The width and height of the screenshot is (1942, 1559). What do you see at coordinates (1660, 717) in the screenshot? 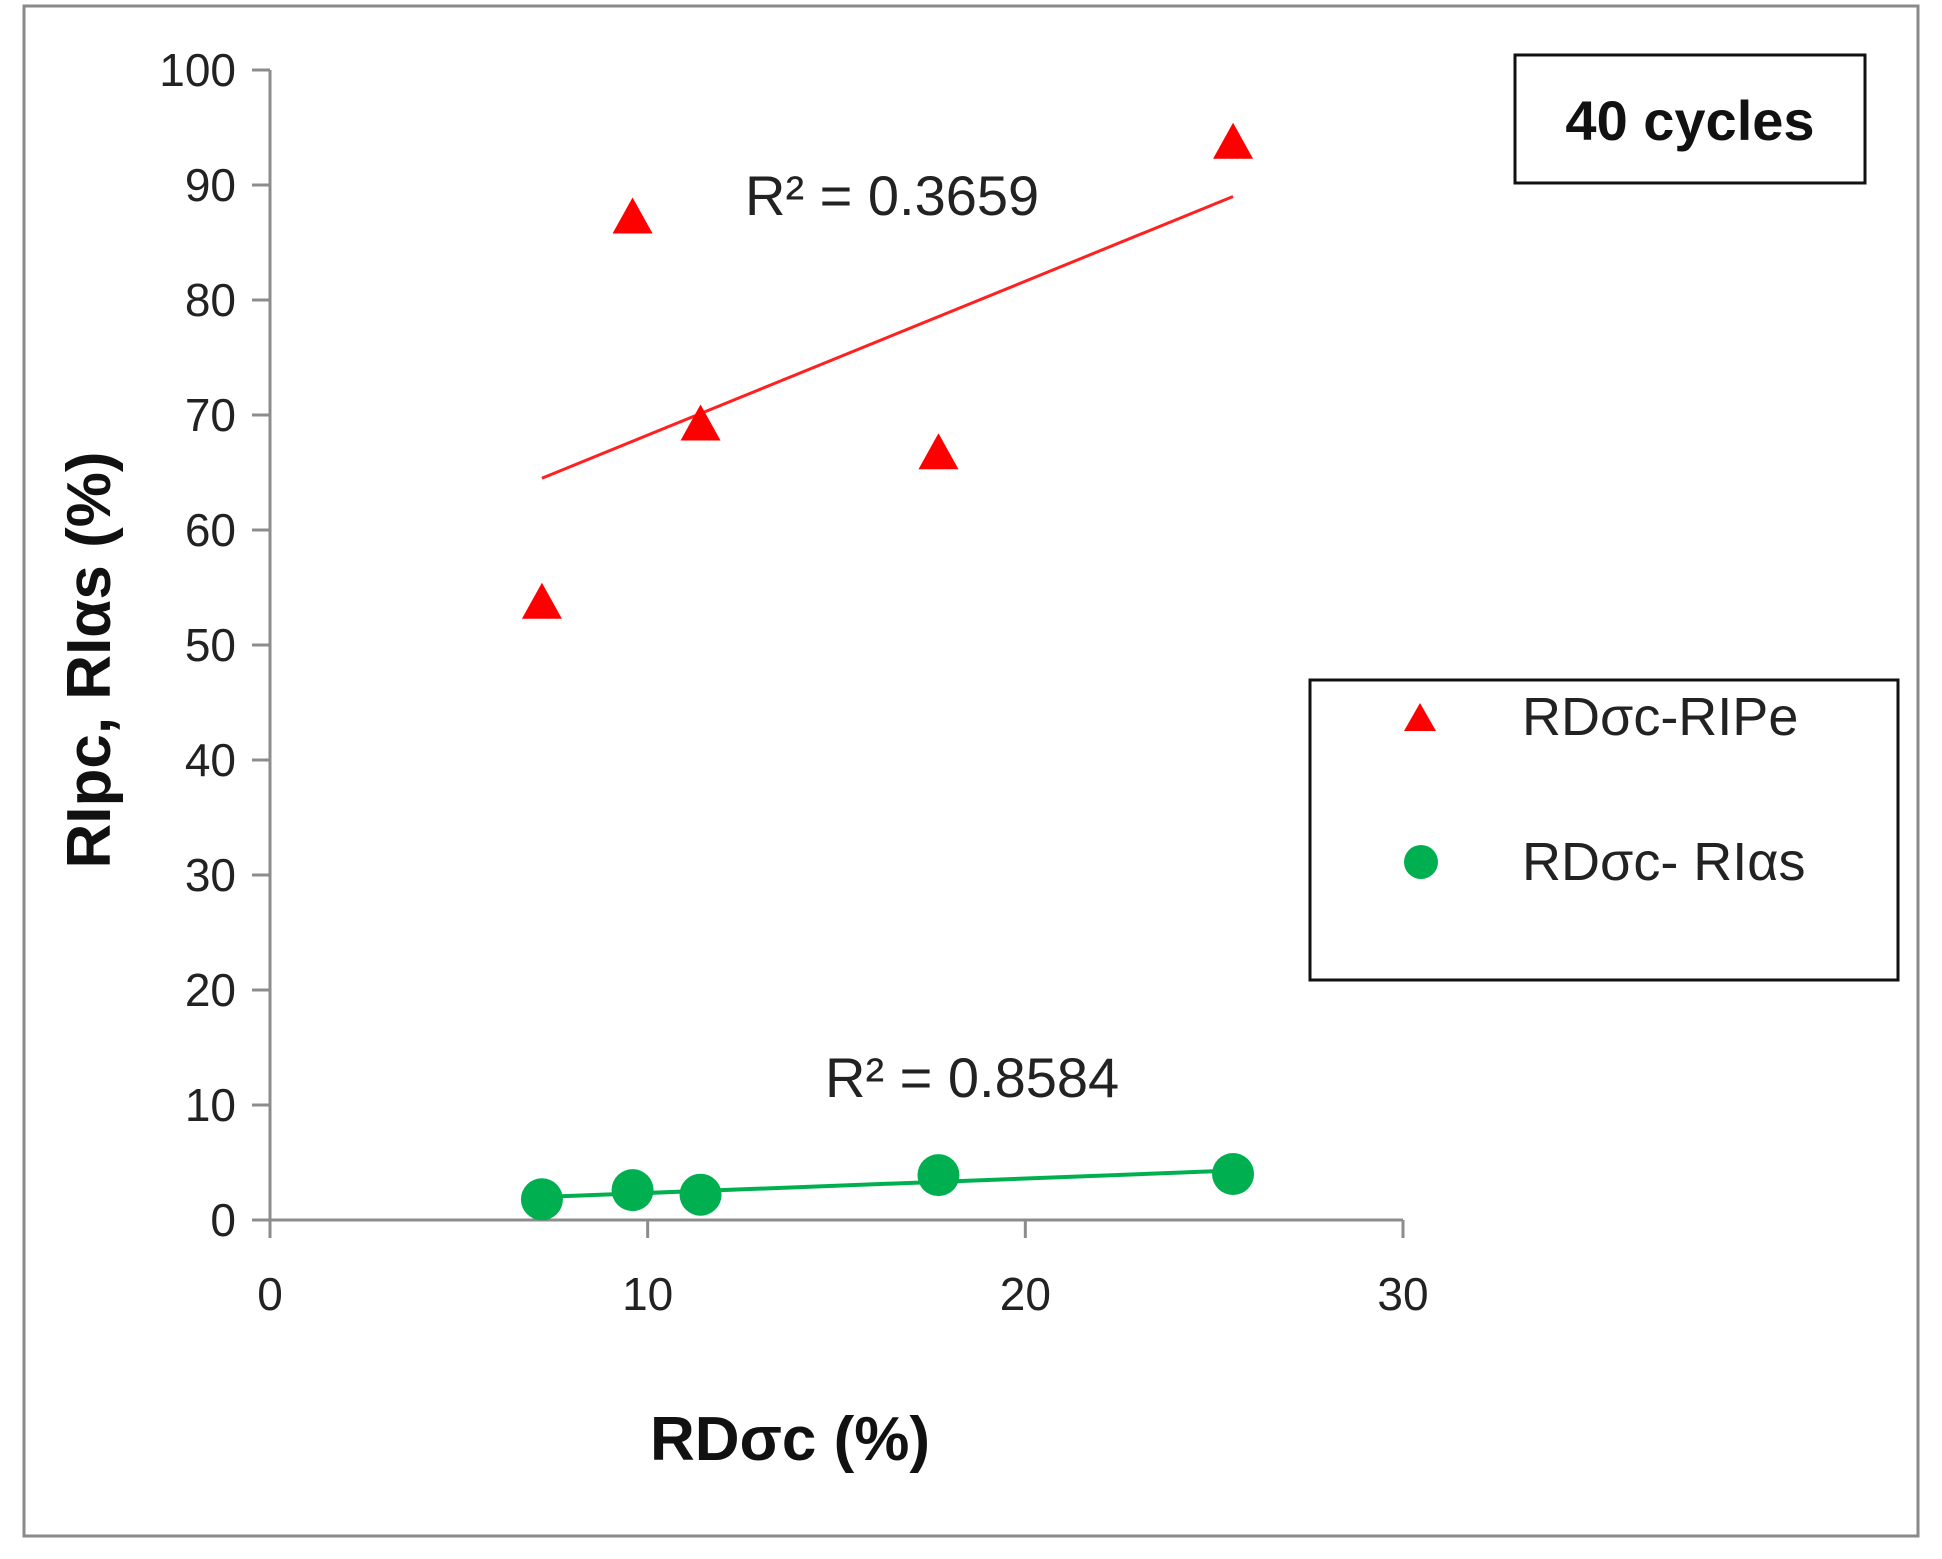
I see `legend-label-ripe: RDσc-RIPe` at bounding box center [1660, 717].